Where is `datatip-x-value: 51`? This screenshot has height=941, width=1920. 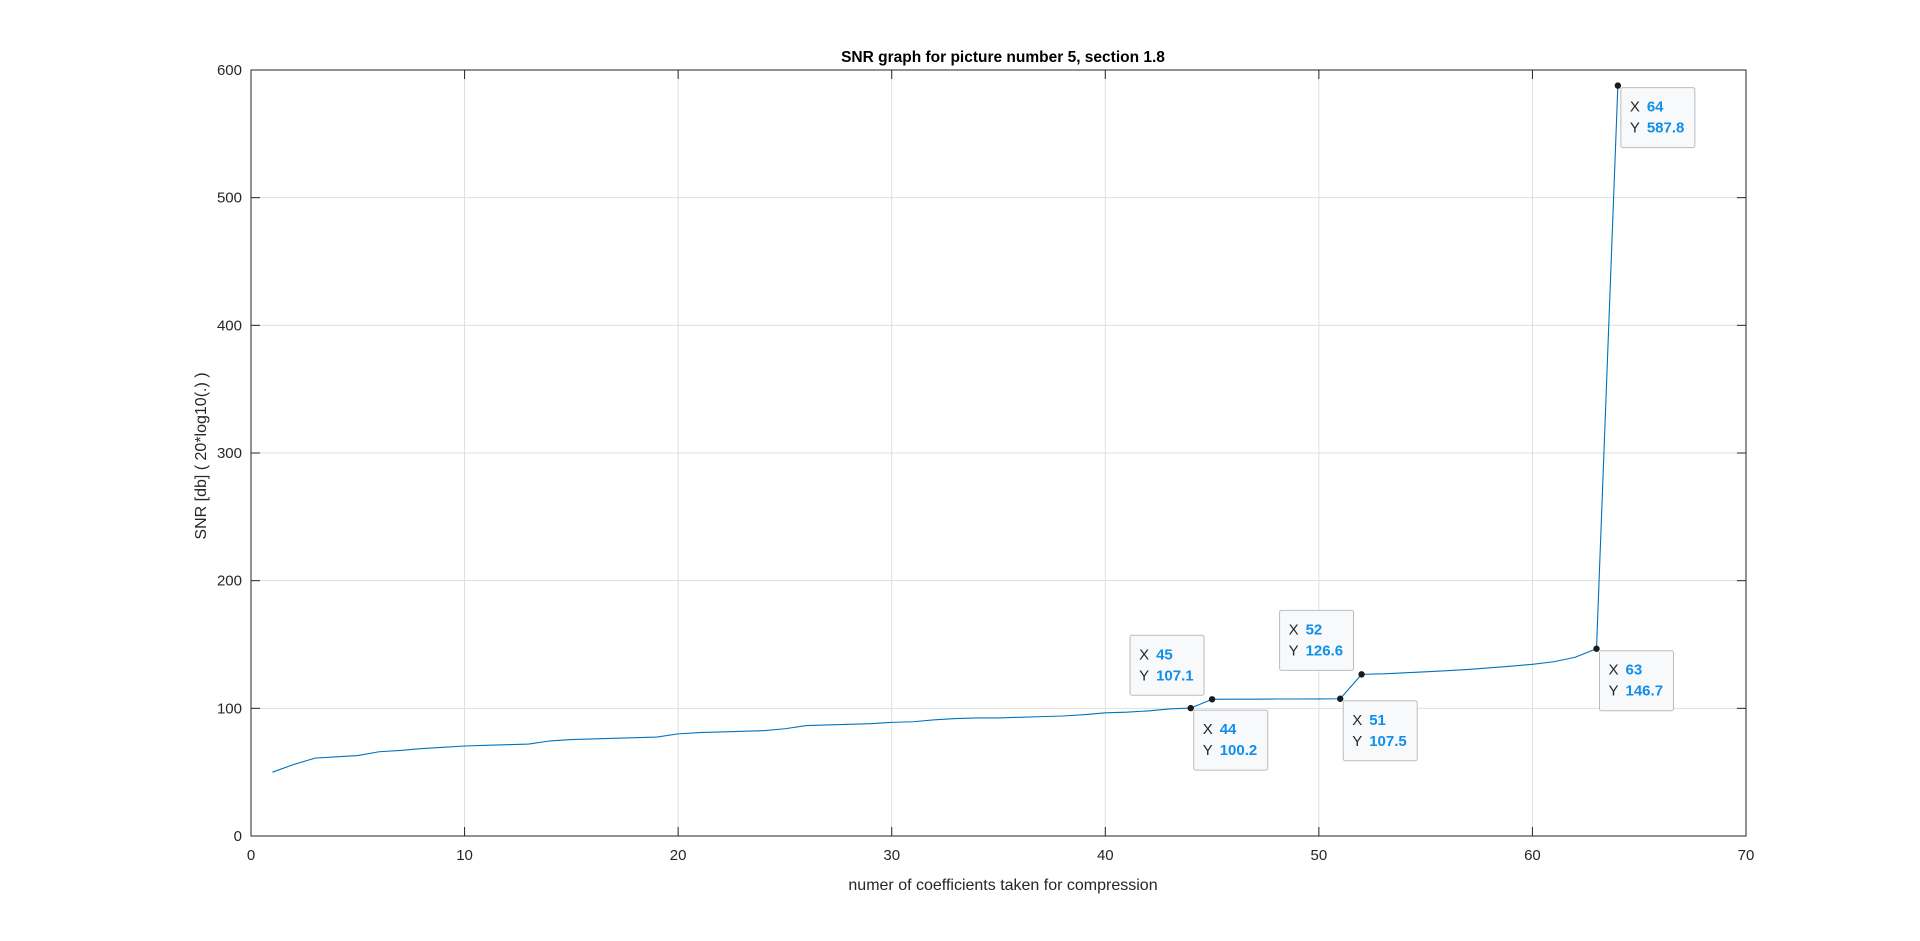 datatip-x-value: 51 is located at coordinates (1377, 720).